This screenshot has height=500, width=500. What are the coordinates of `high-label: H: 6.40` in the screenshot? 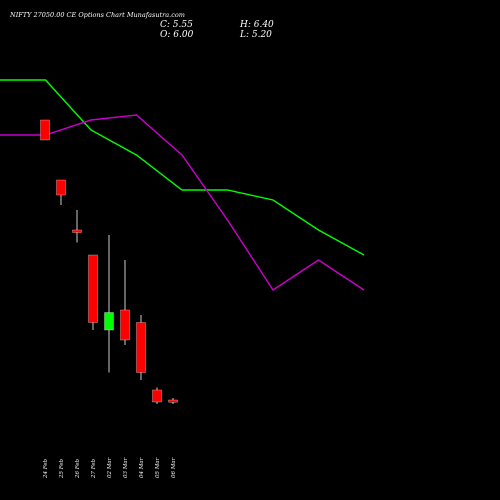 It's located at (256, 25).